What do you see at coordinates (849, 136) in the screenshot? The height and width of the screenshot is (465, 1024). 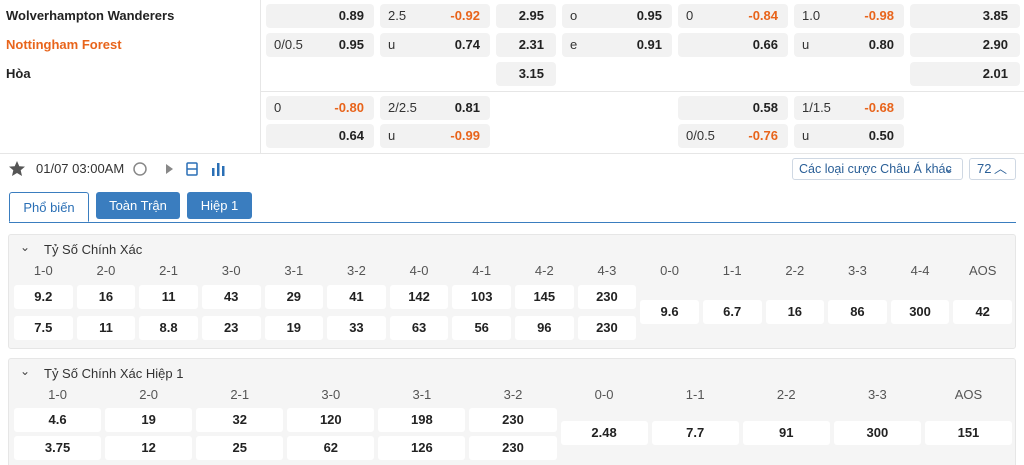 I see `odds-cell: u 0.50` at bounding box center [849, 136].